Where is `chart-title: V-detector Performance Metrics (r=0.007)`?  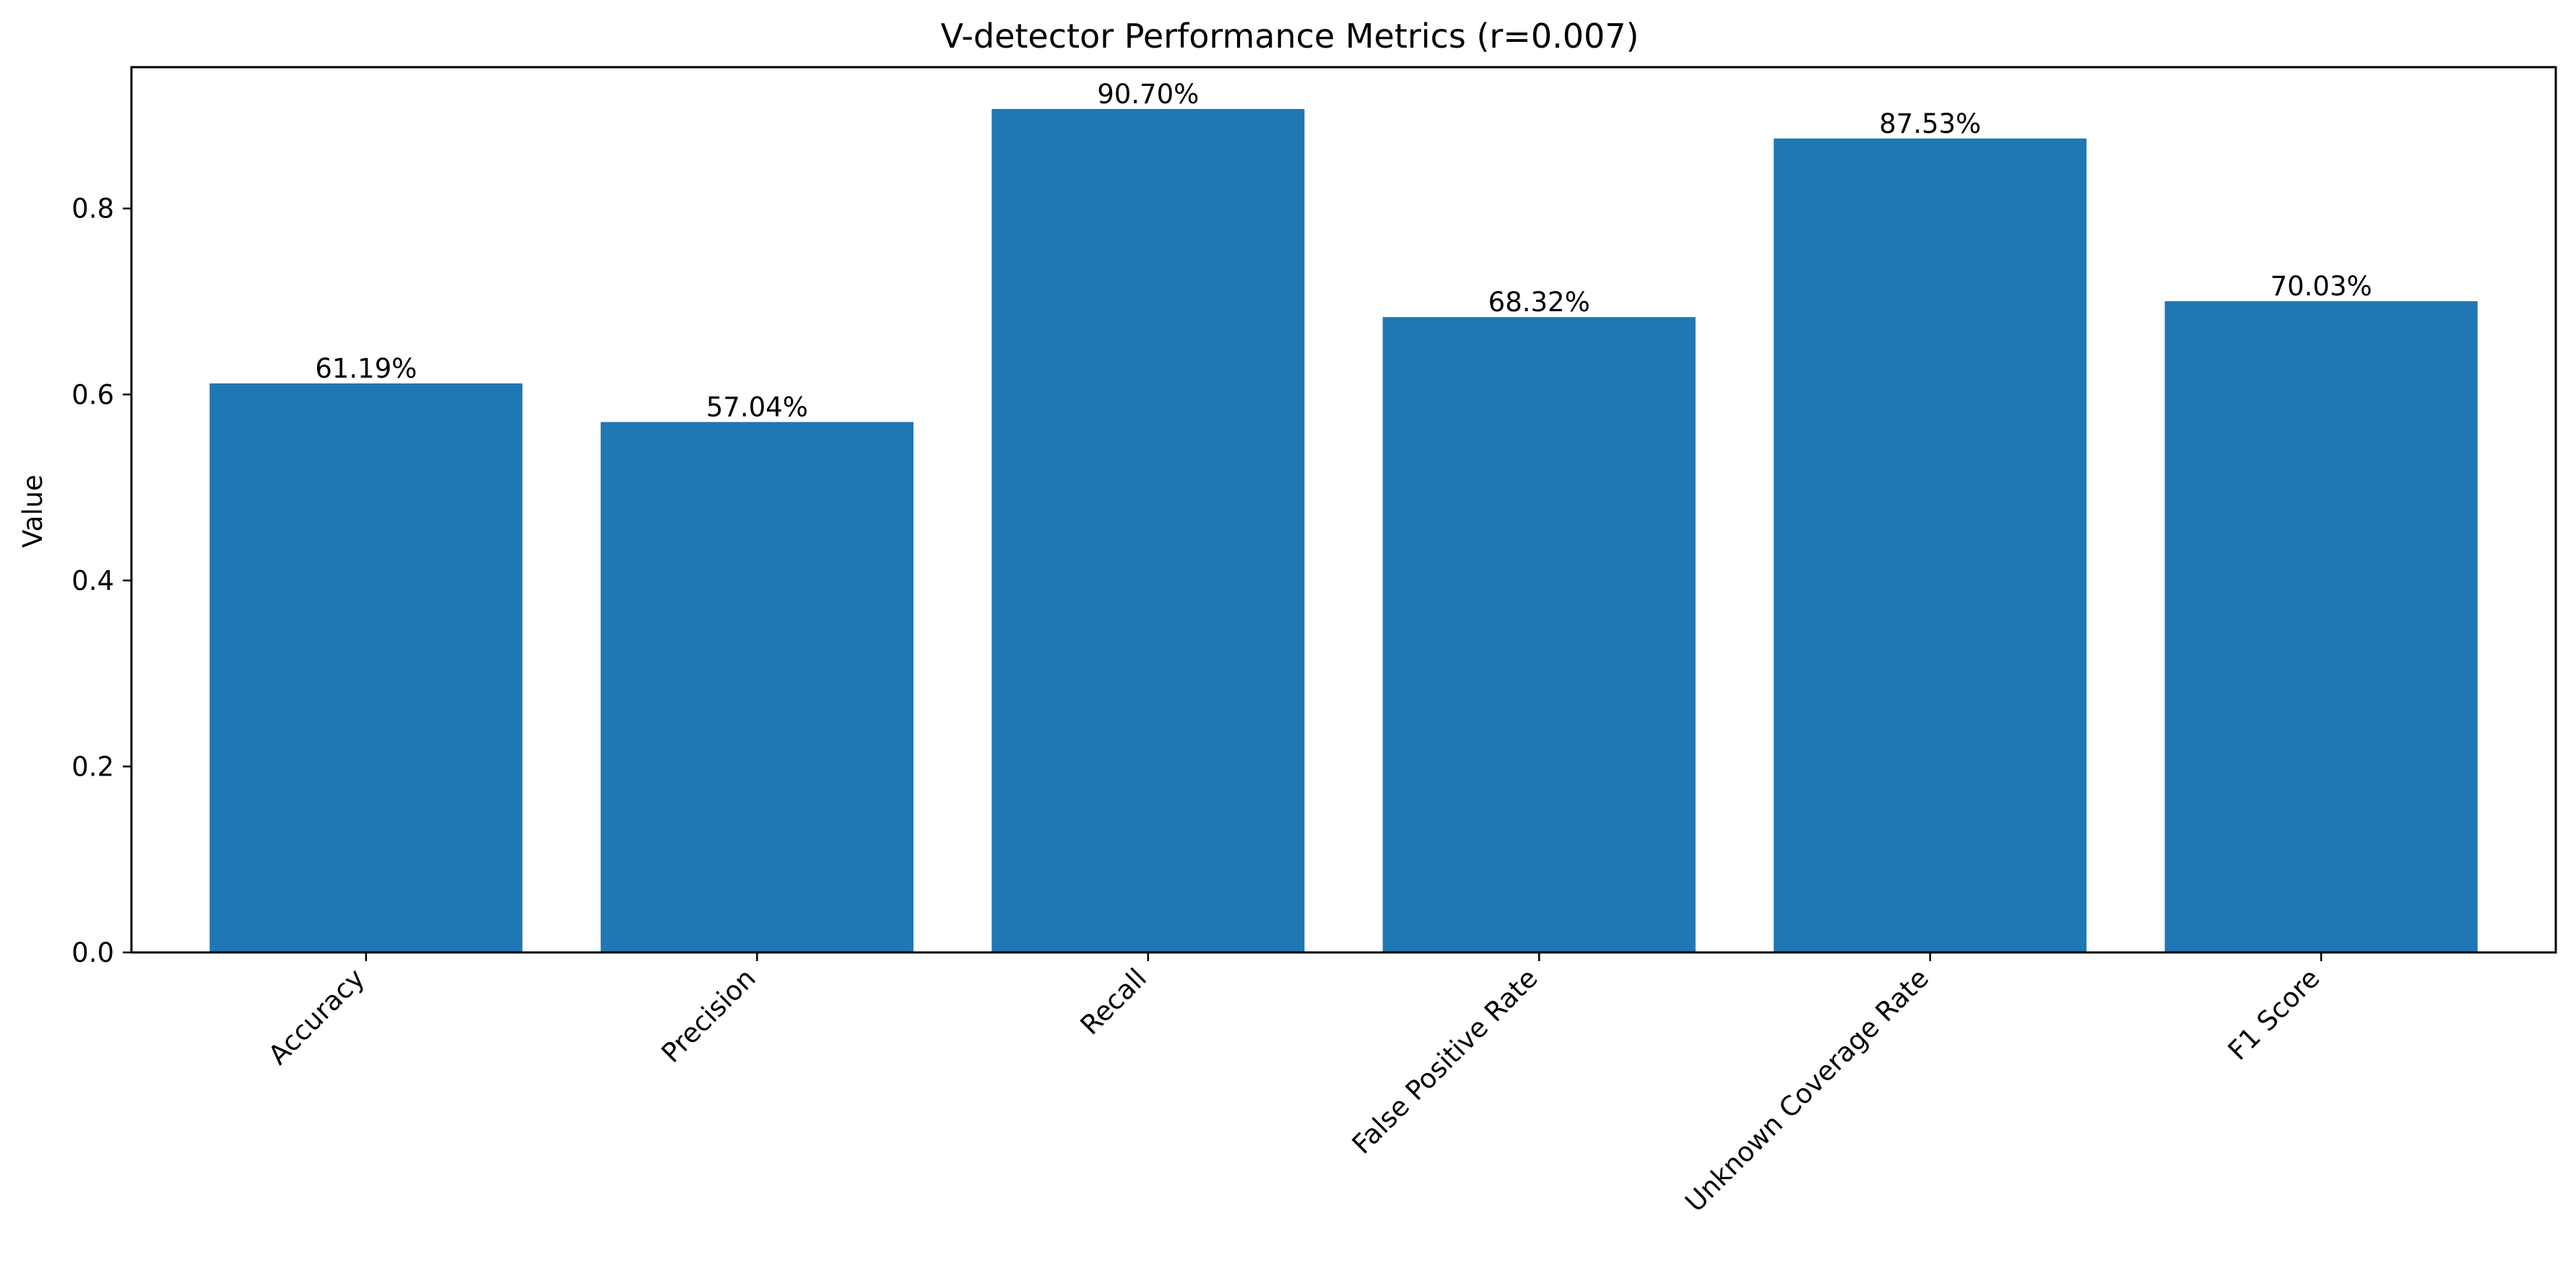 chart-title: V-detector Performance Metrics (r=0.007) is located at coordinates (1290, 36).